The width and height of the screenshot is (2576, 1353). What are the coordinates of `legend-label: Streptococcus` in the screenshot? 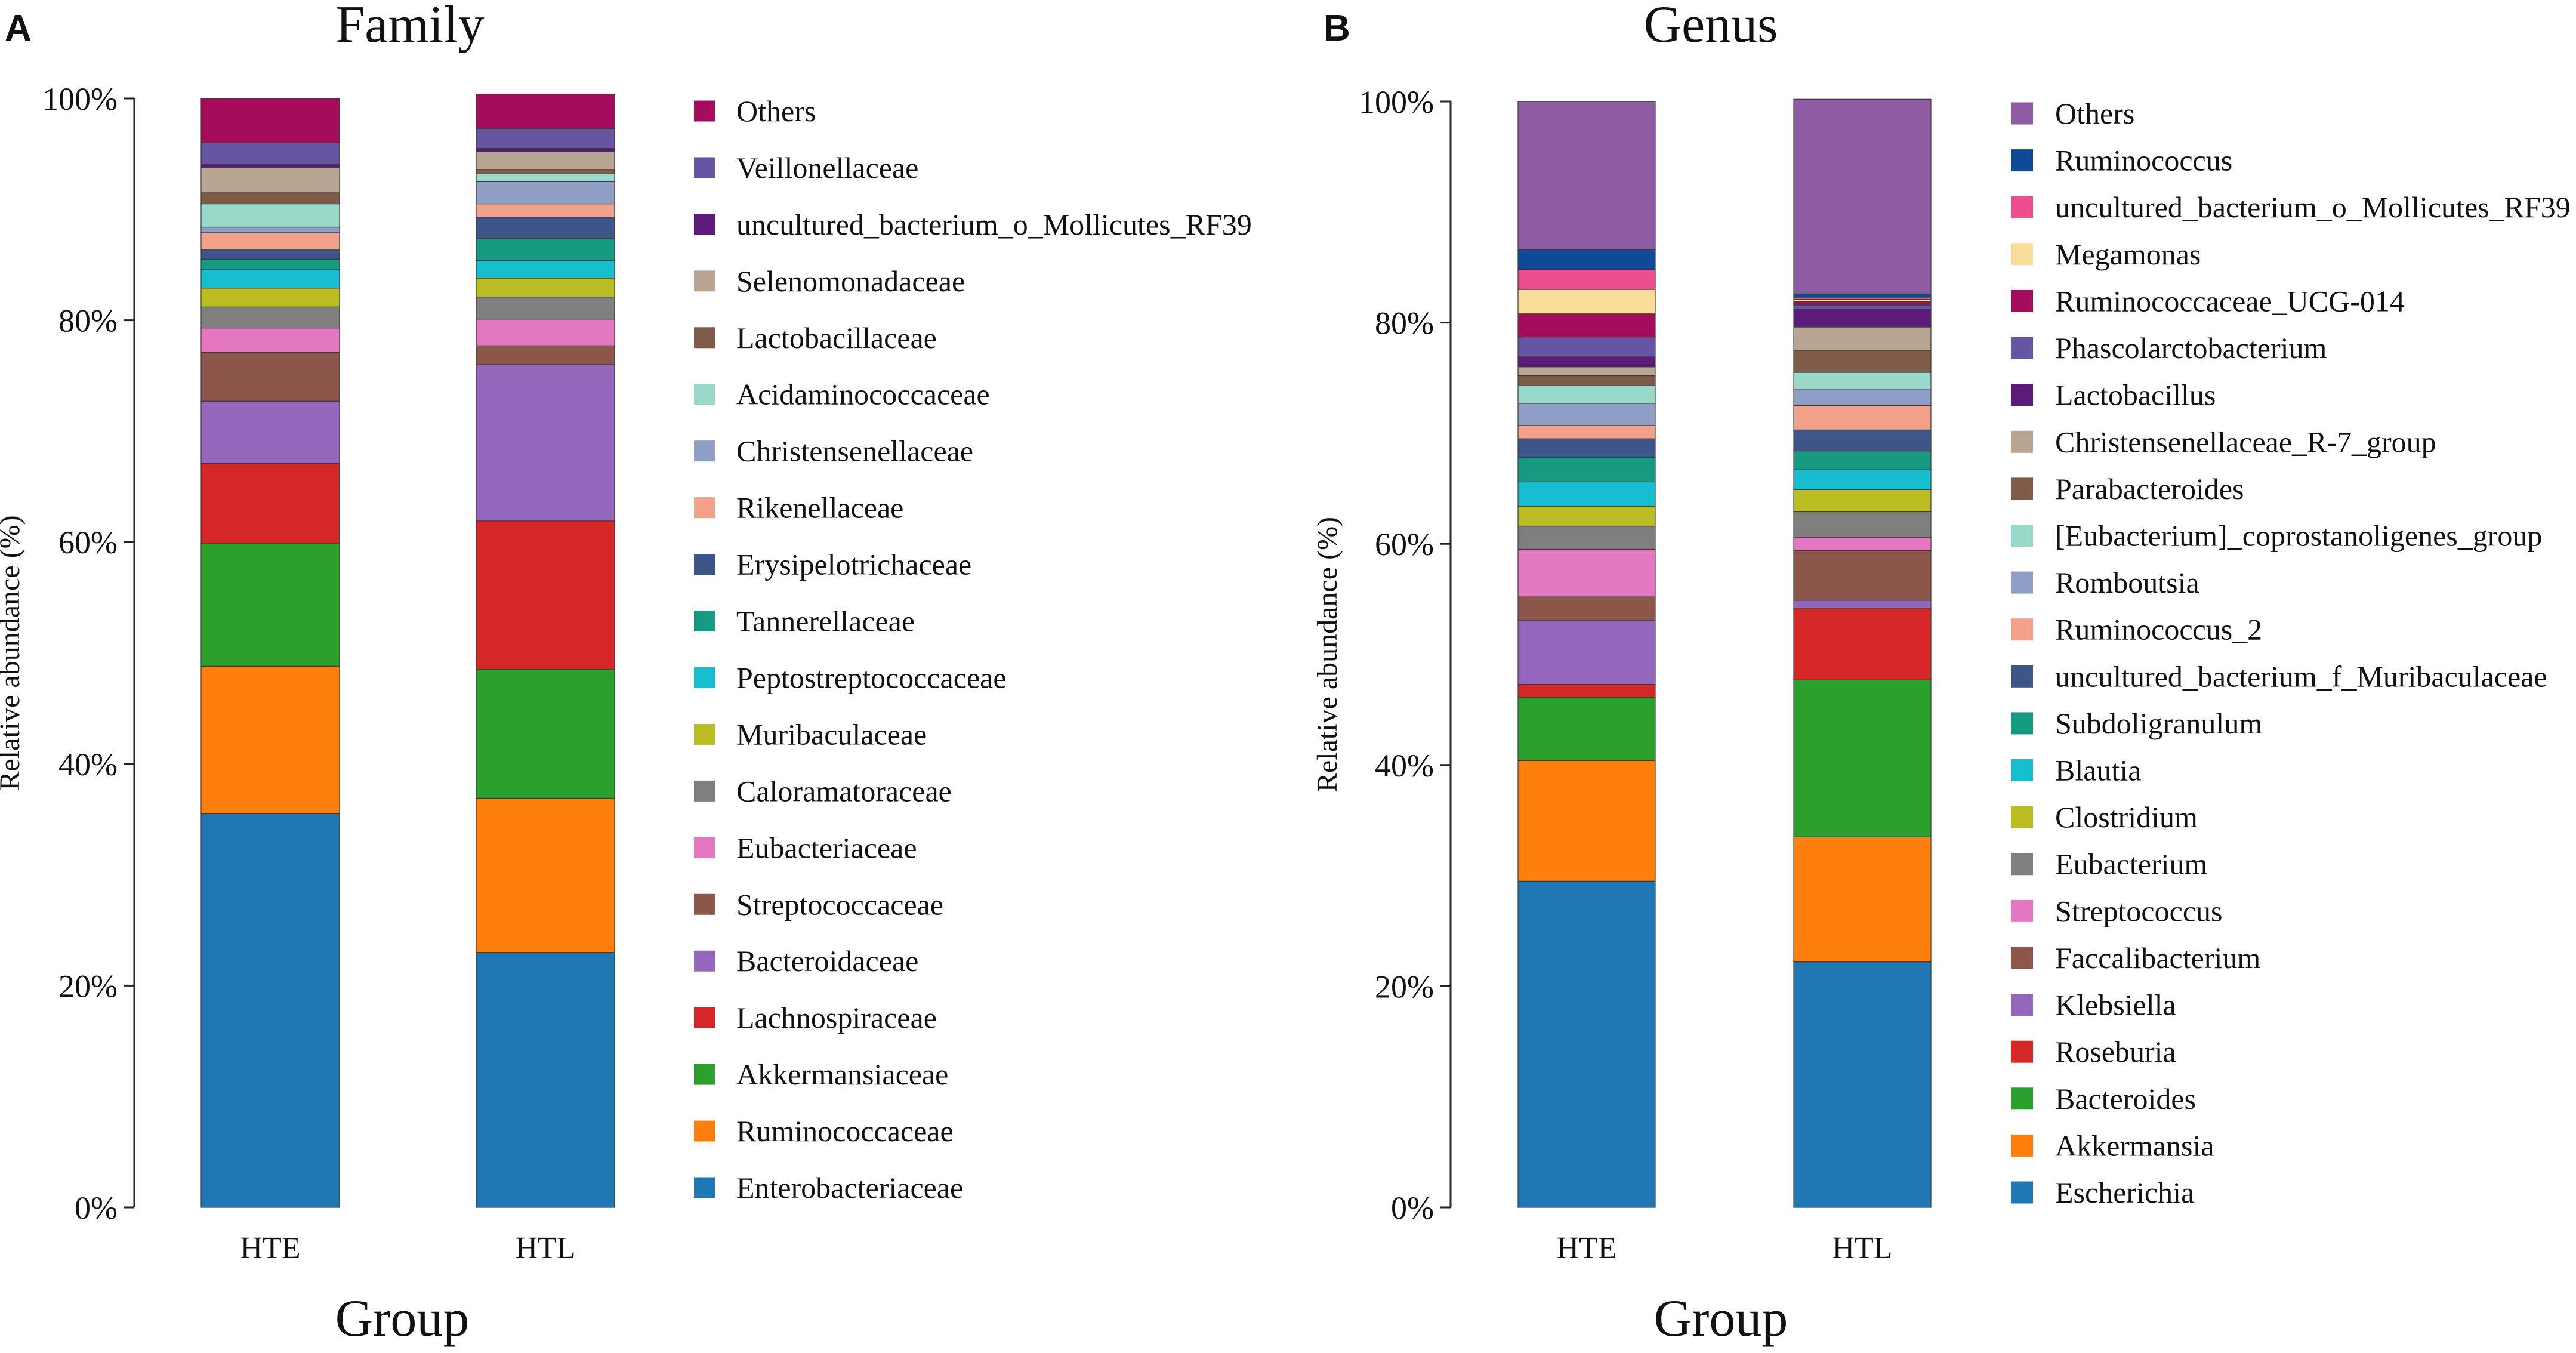 It's located at (2138, 910).